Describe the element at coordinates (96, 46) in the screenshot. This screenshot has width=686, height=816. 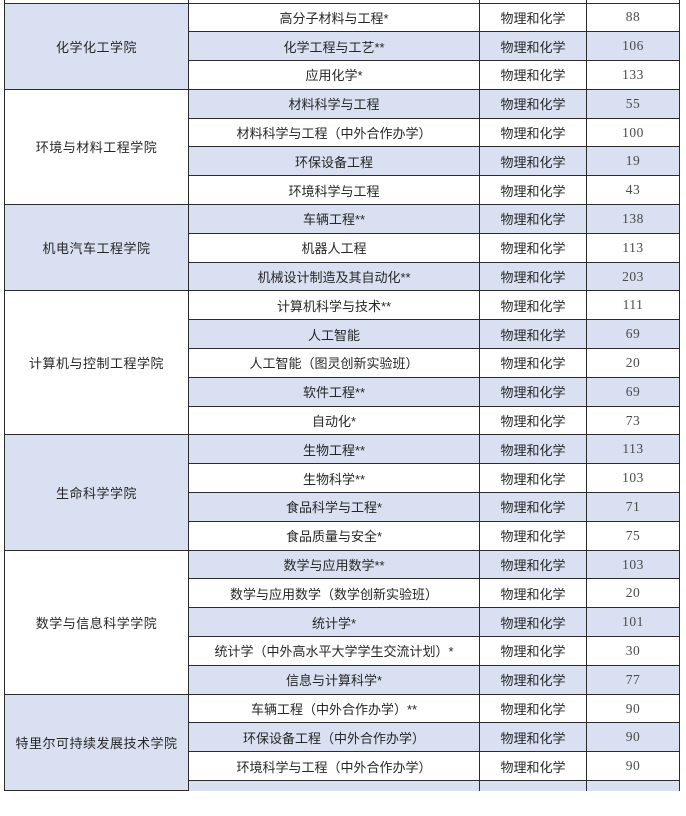
I see `college-cell: 化学化工学院` at that location.